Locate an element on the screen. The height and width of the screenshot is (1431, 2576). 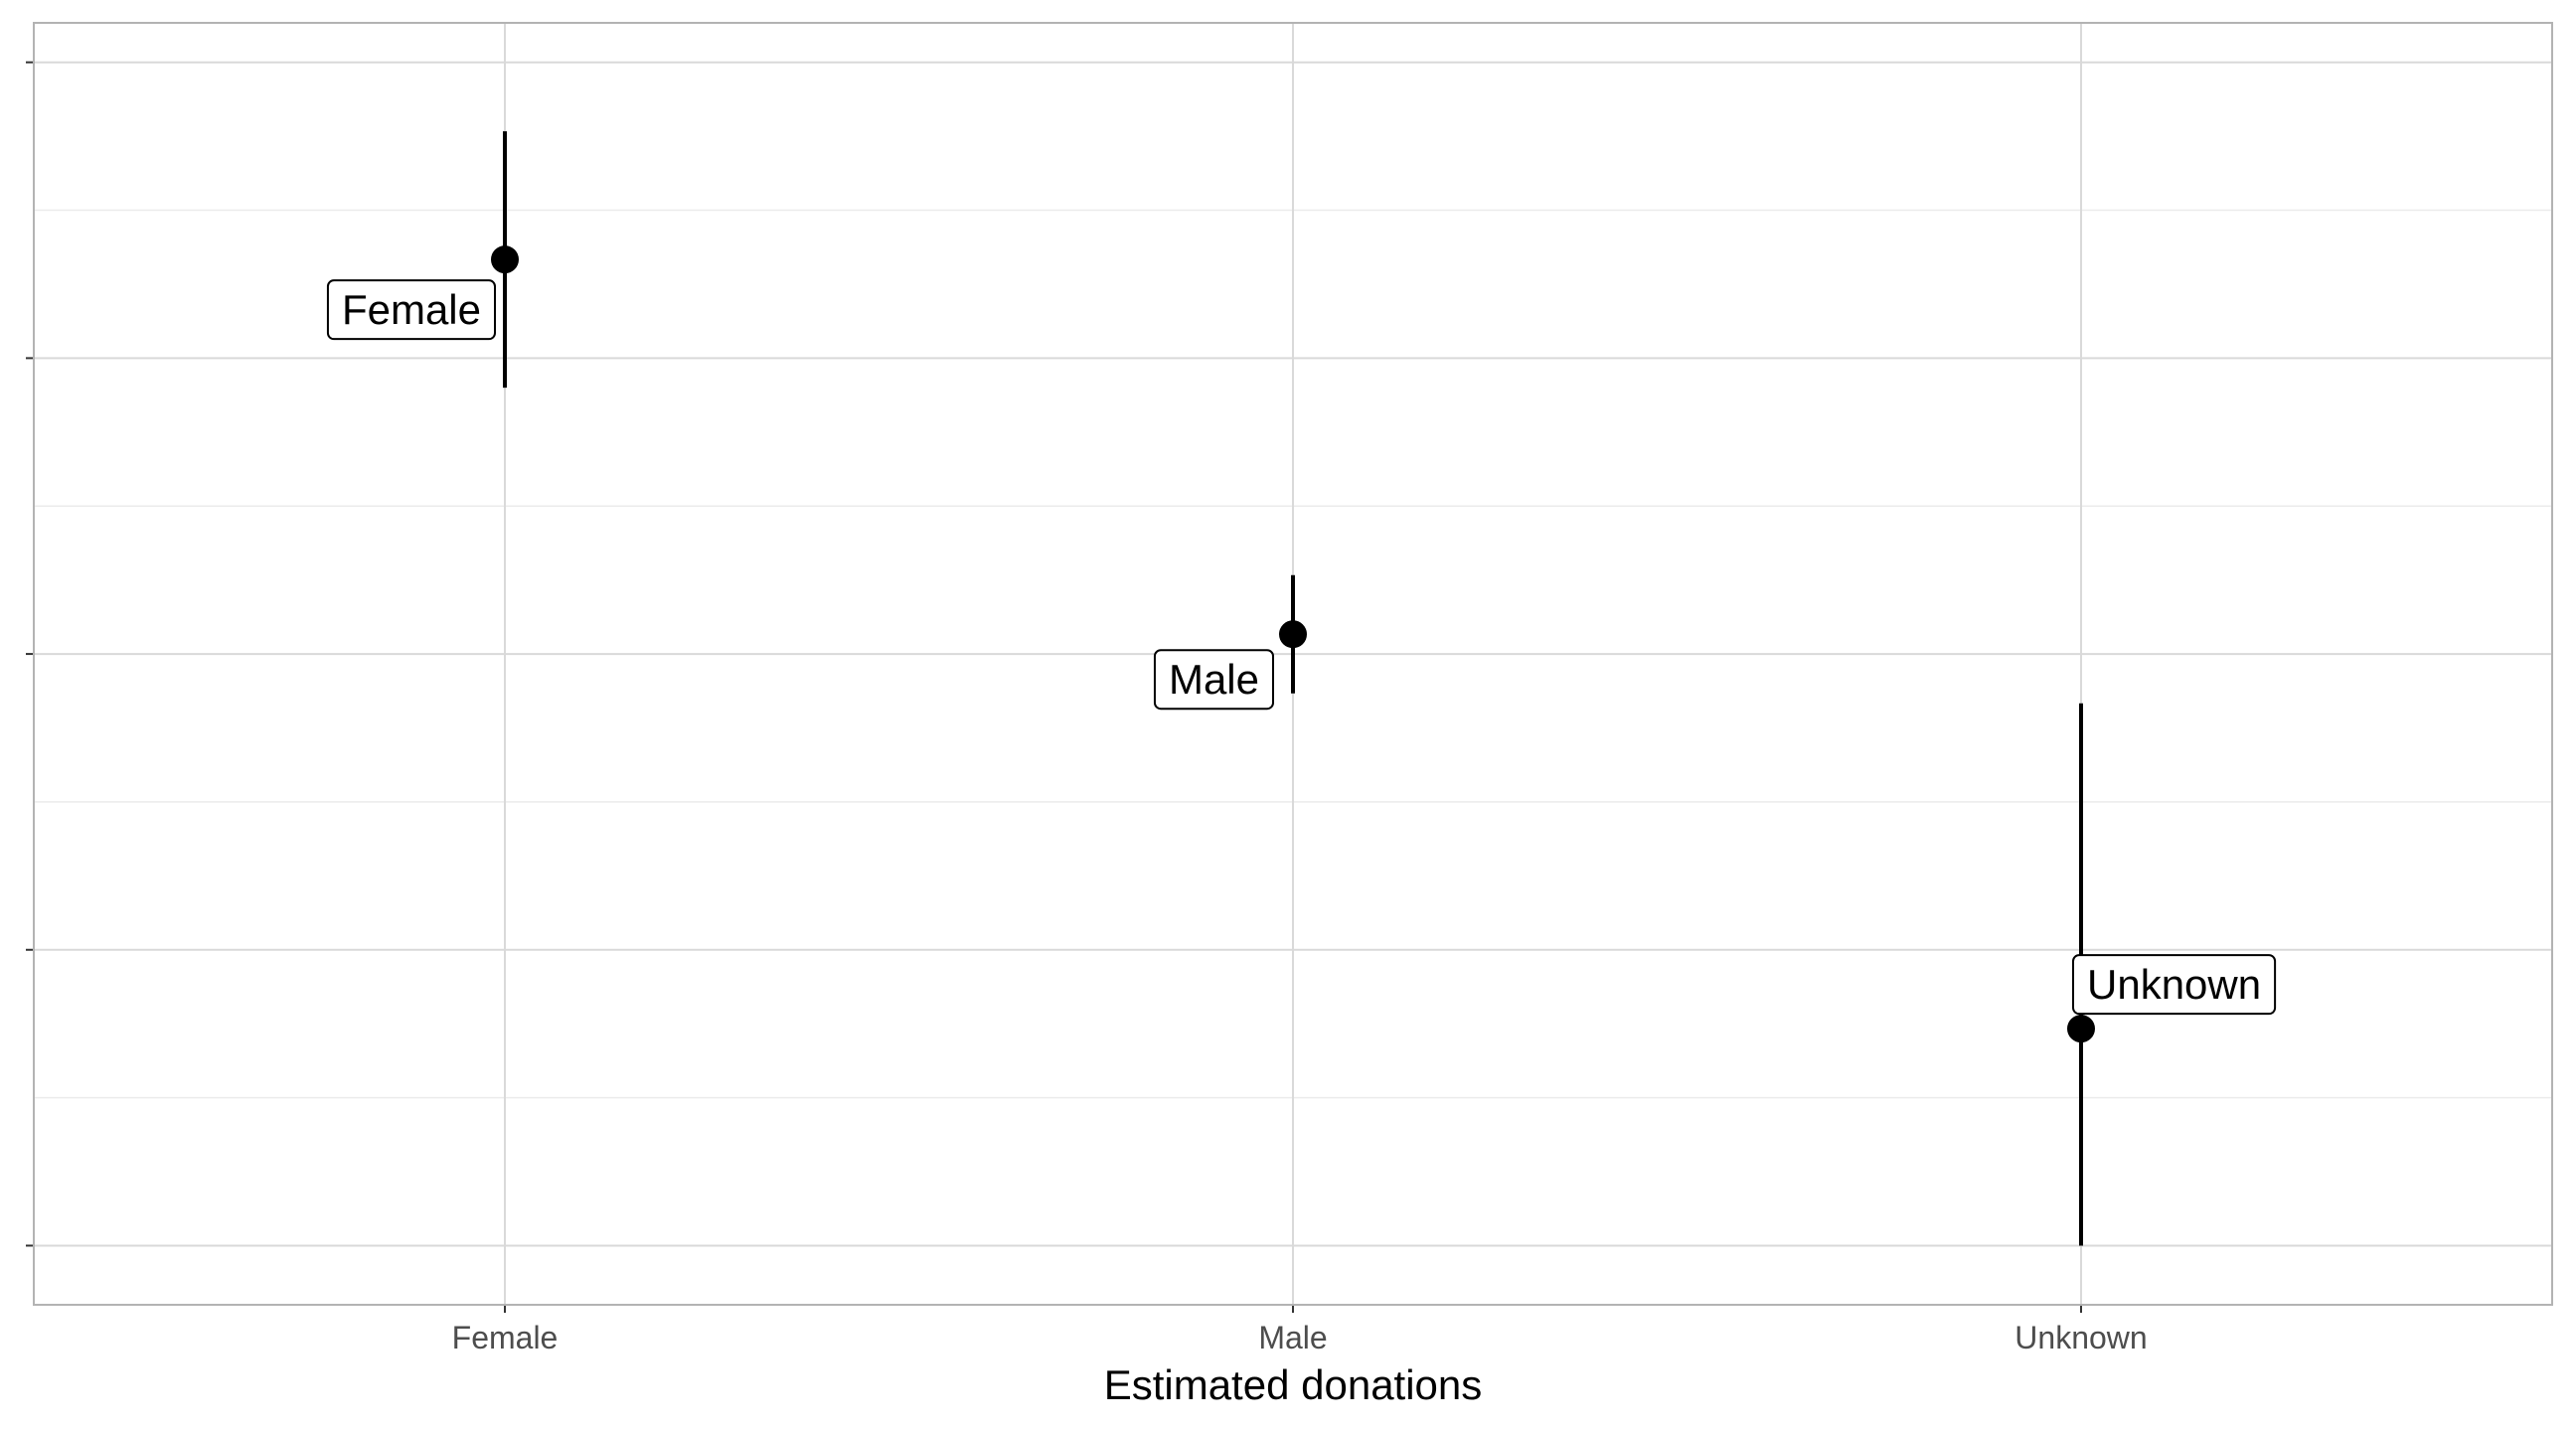
point-label: Male is located at coordinates (1213, 680).